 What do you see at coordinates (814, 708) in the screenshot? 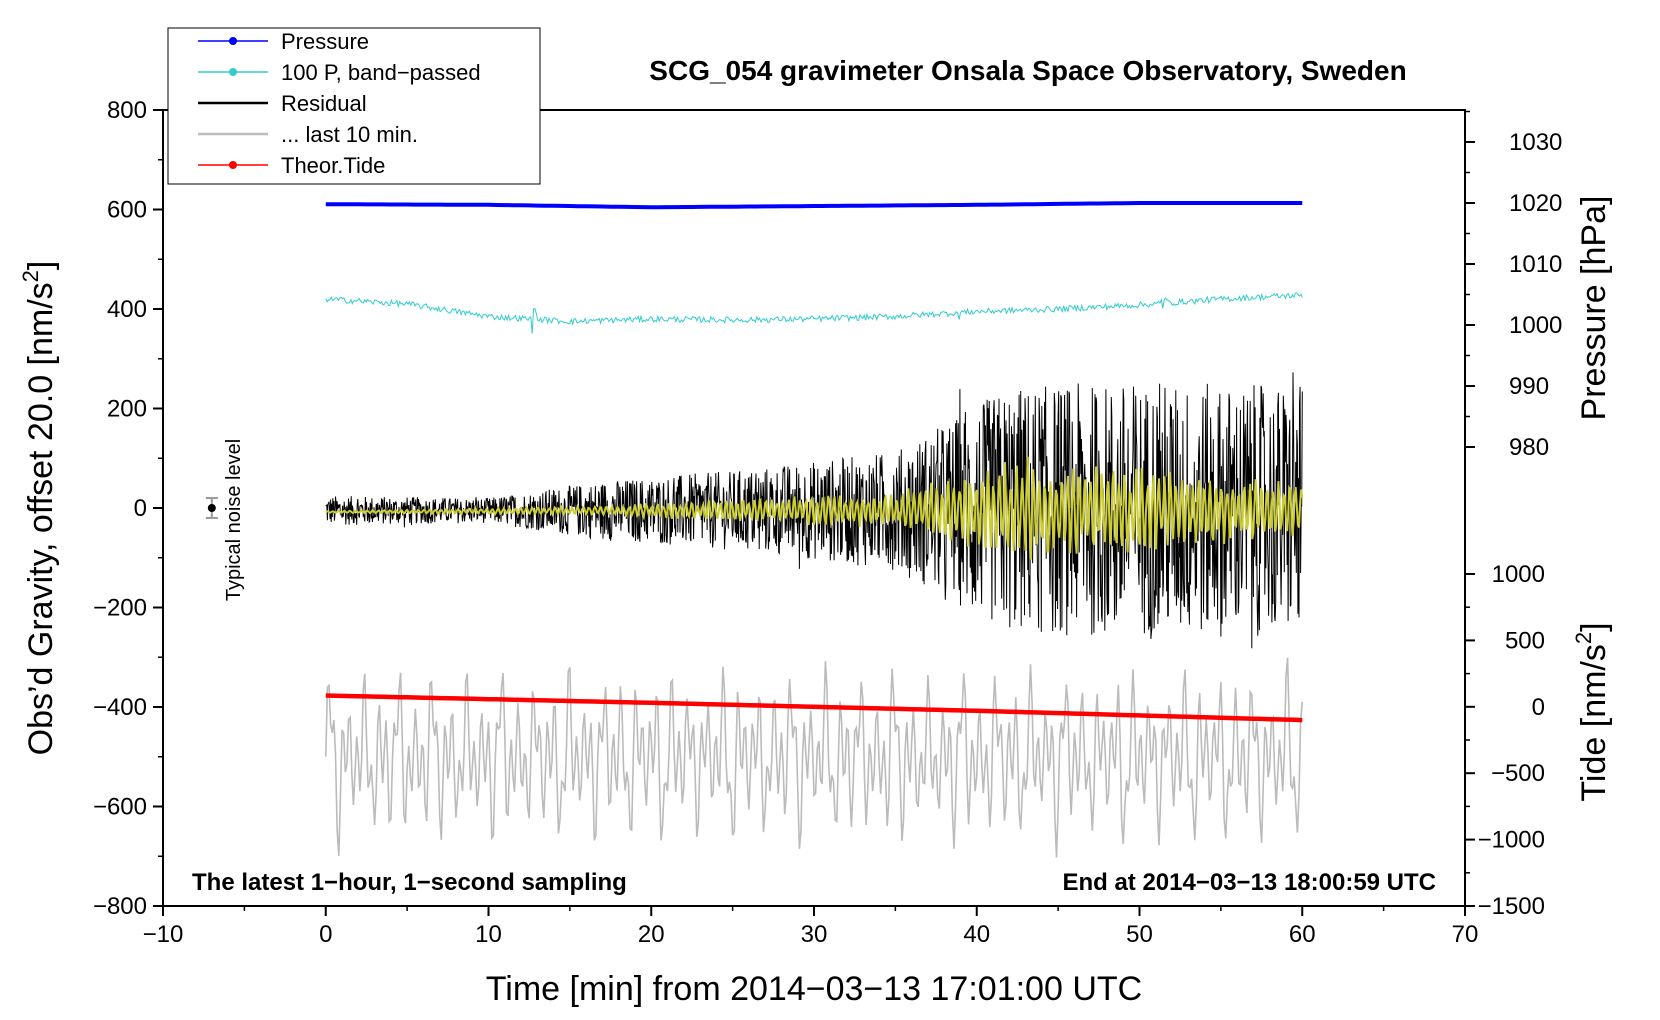
I see `series-theor-tide-line` at bounding box center [814, 708].